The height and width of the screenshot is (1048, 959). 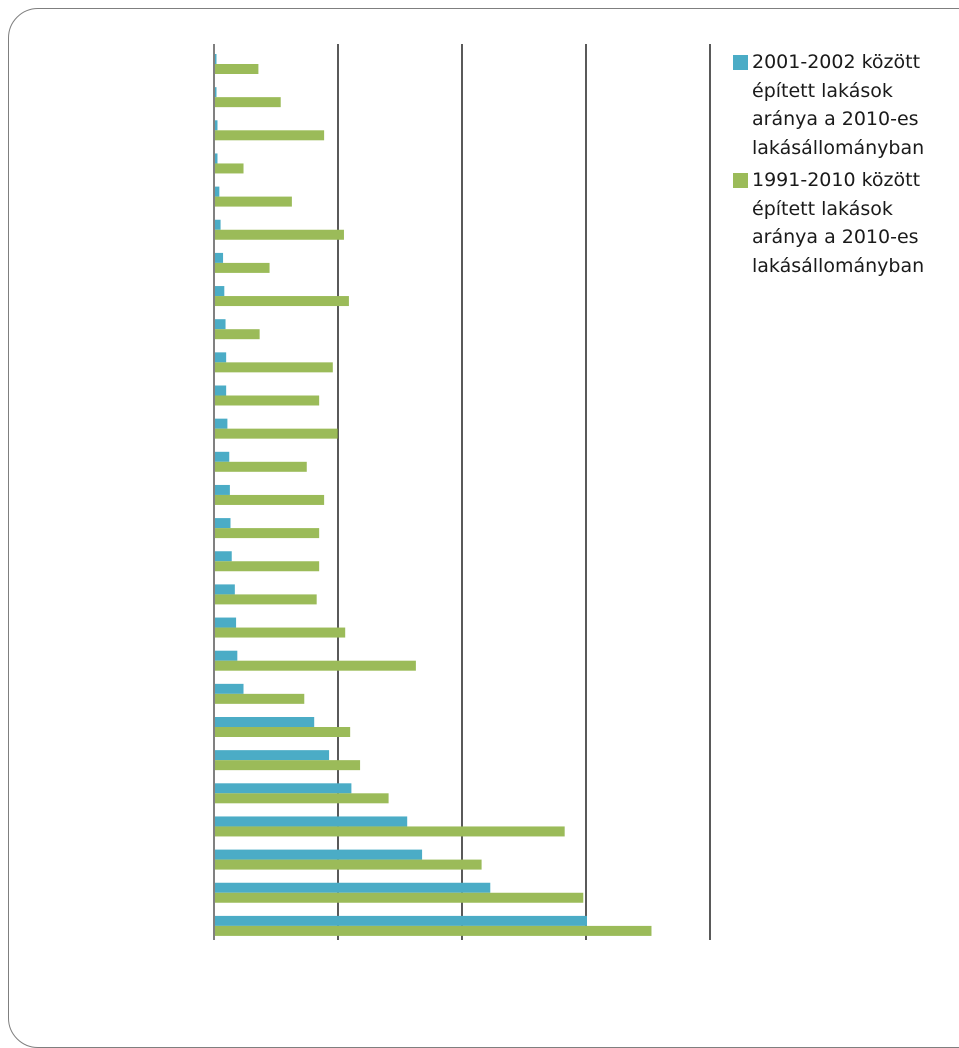 I want to click on legend-swatch-blue, so click(x=740, y=62).